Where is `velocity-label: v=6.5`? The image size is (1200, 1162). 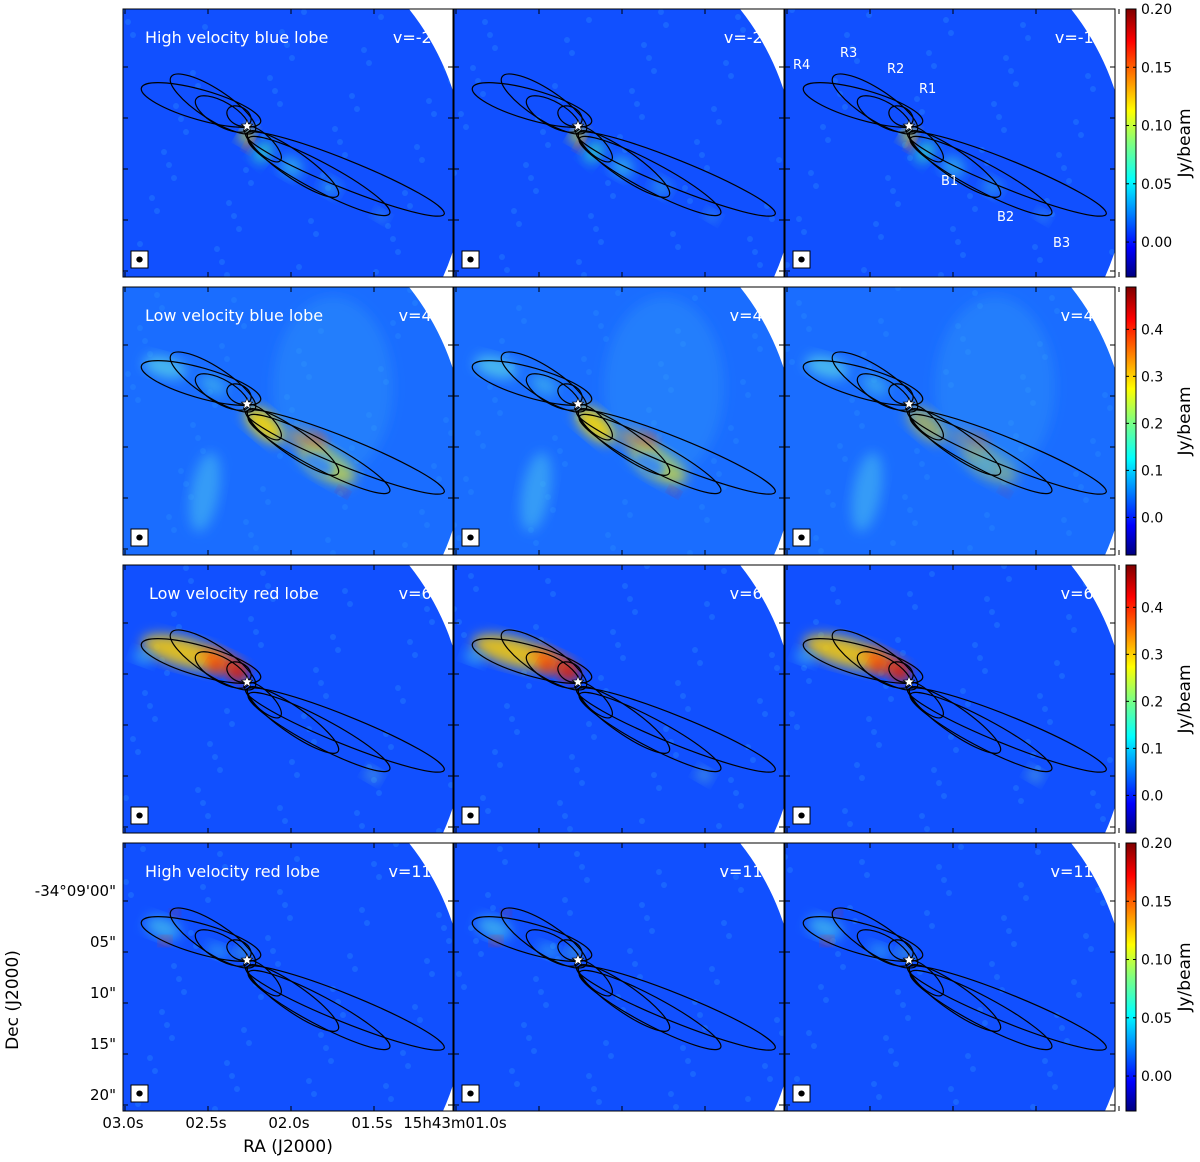 velocity-label: v=6.5 is located at coordinates (423, 593).